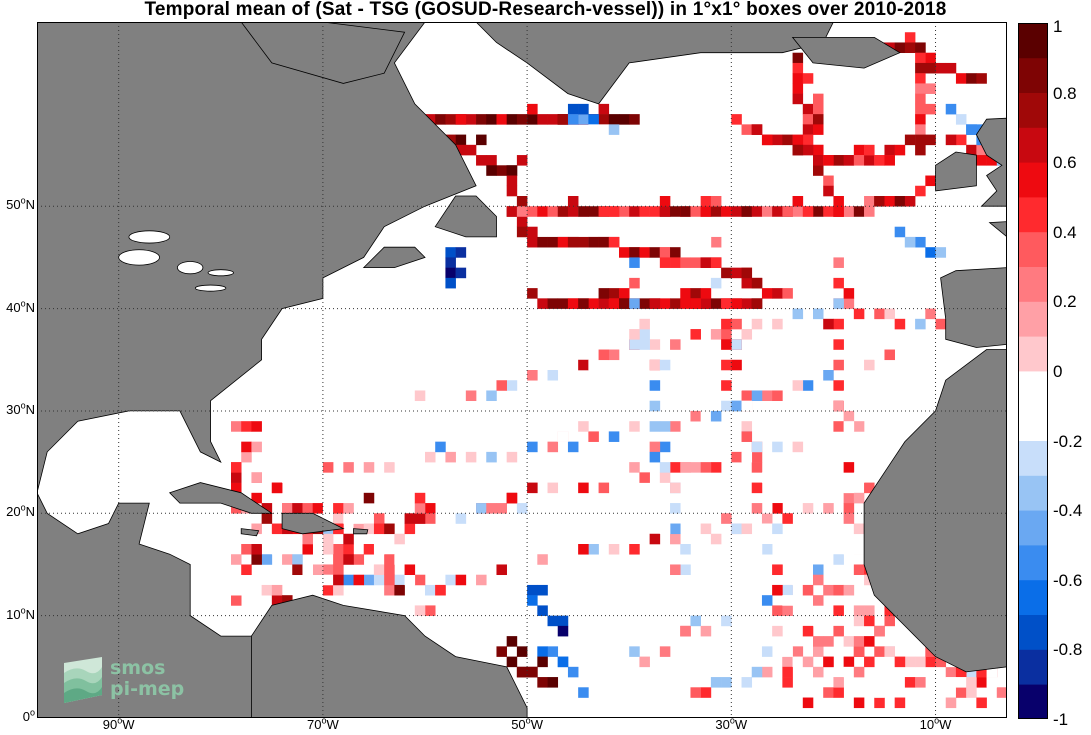  I want to click on latitude-label: 20oN, so click(17, 511).